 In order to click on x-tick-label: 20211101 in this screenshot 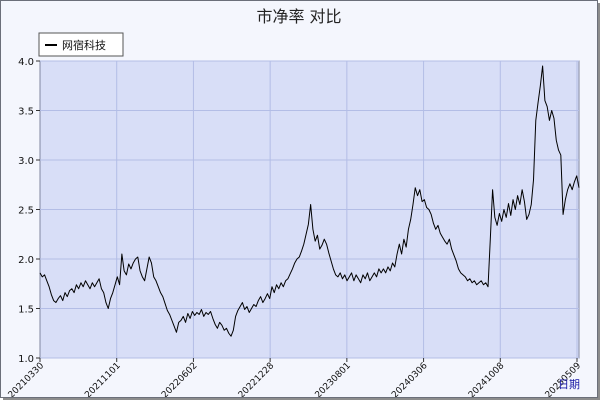, I will do `click(102, 379)`.